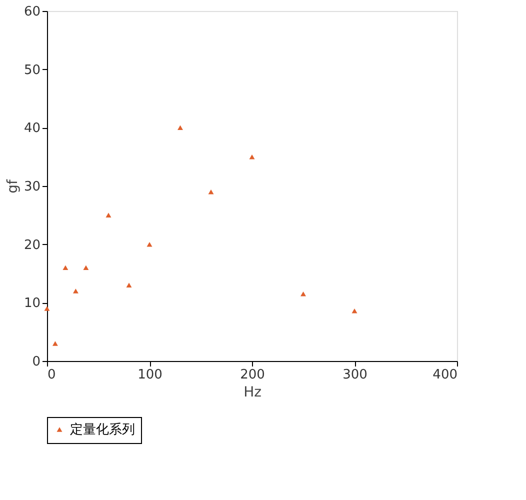 The width and height of the screenshot is (526, 500). I want to click on y-tick-label: 10, so click(32, 304).